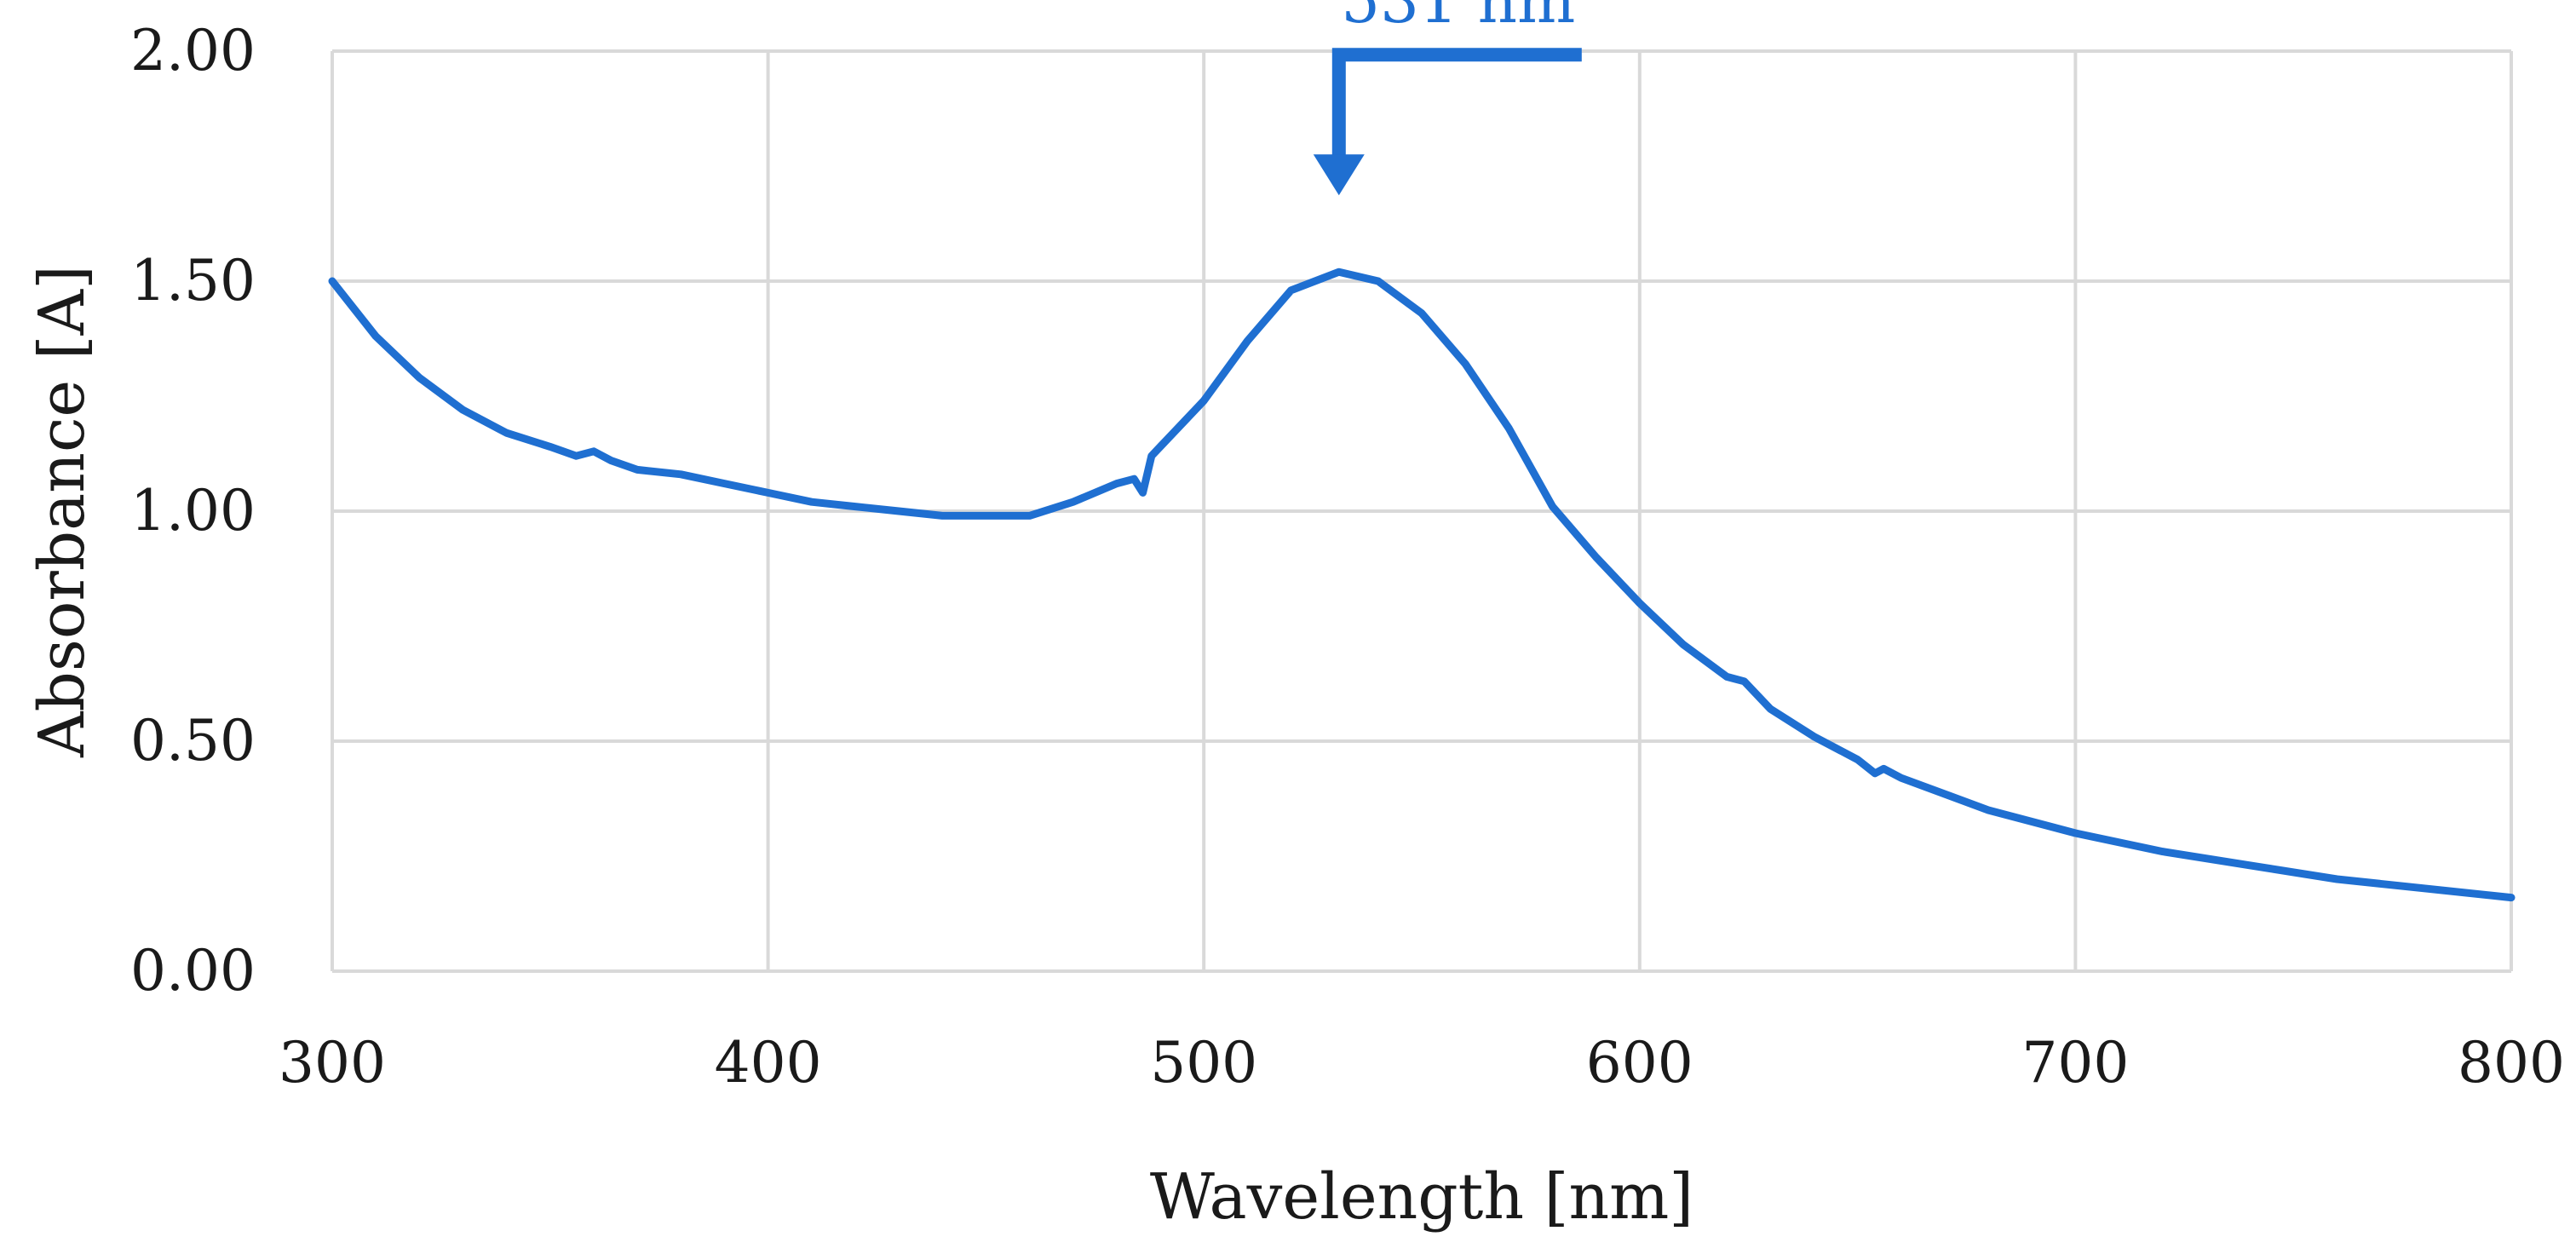 The height and width of the screenshot is (1254, 2576). What do you see at coordinates (193, 741) in the screenshot?
I see `y-tick-label-0.50: 0.50` at bounding box center [193, 741].